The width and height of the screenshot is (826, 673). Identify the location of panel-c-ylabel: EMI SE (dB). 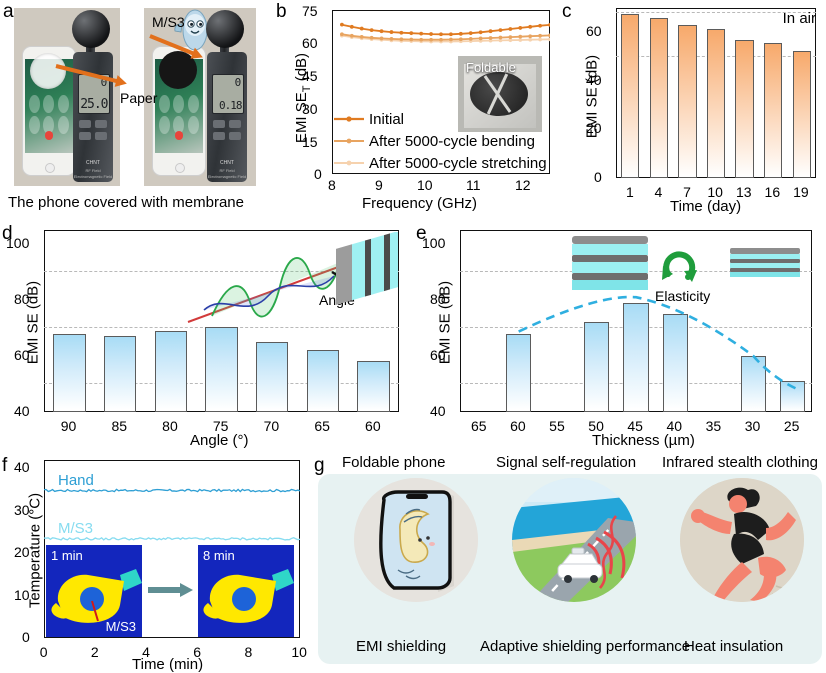
(592, 96).